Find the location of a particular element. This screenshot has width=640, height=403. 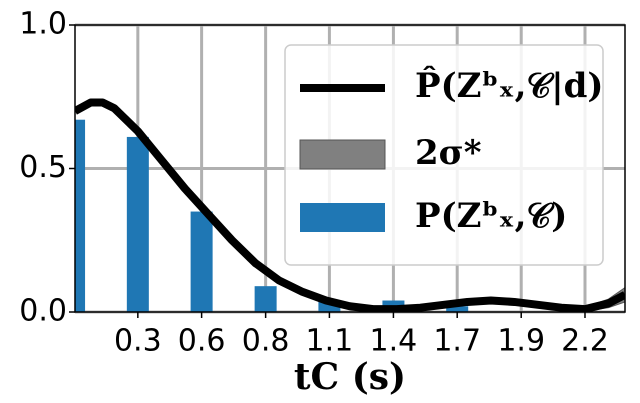

legend-label: P(Zᵇₓ,𝒞) is located at coordinates (491, 216).